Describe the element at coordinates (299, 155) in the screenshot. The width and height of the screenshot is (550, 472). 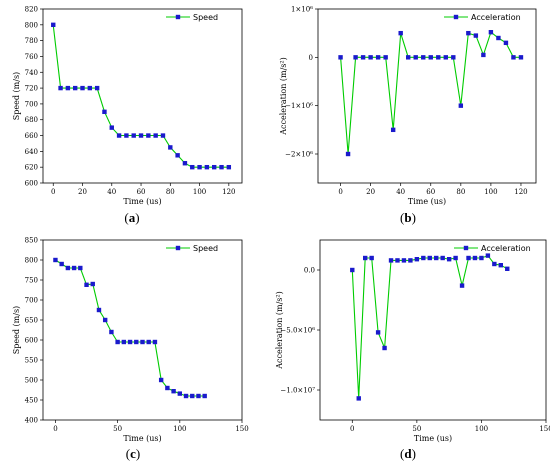
I see `y-tick-label: −2×10⁶` at that location.